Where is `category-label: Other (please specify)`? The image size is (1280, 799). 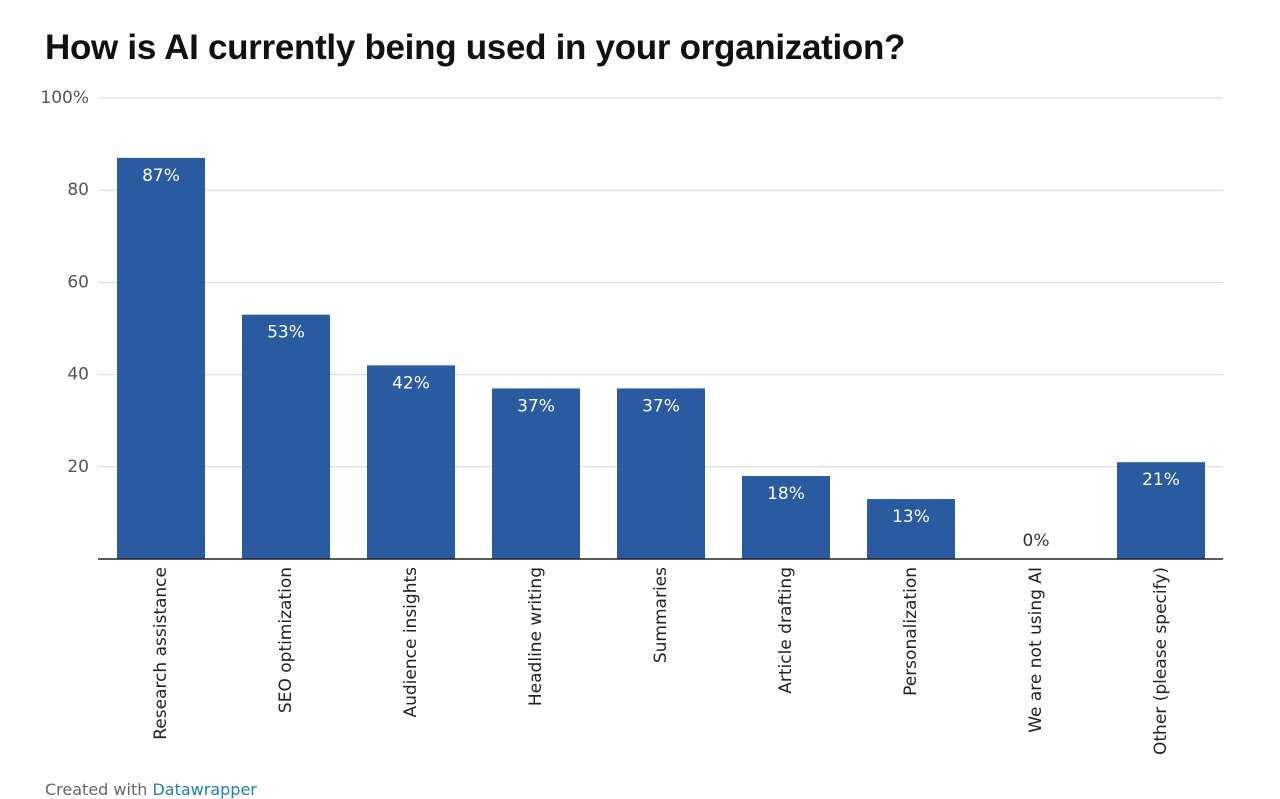
category-label: Other (please specify) is located at coordinates (1161, 661).